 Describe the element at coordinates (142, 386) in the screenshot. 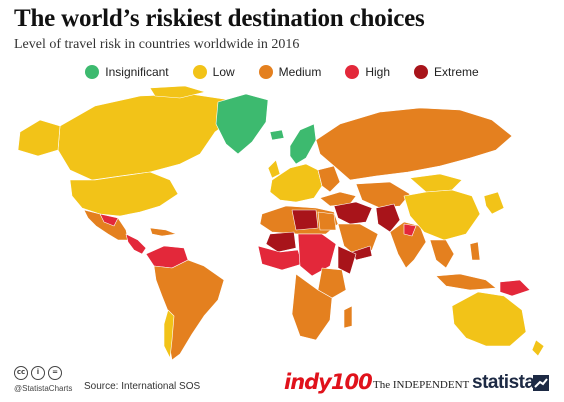

I see `source-note: Source: International SOS` at that location.